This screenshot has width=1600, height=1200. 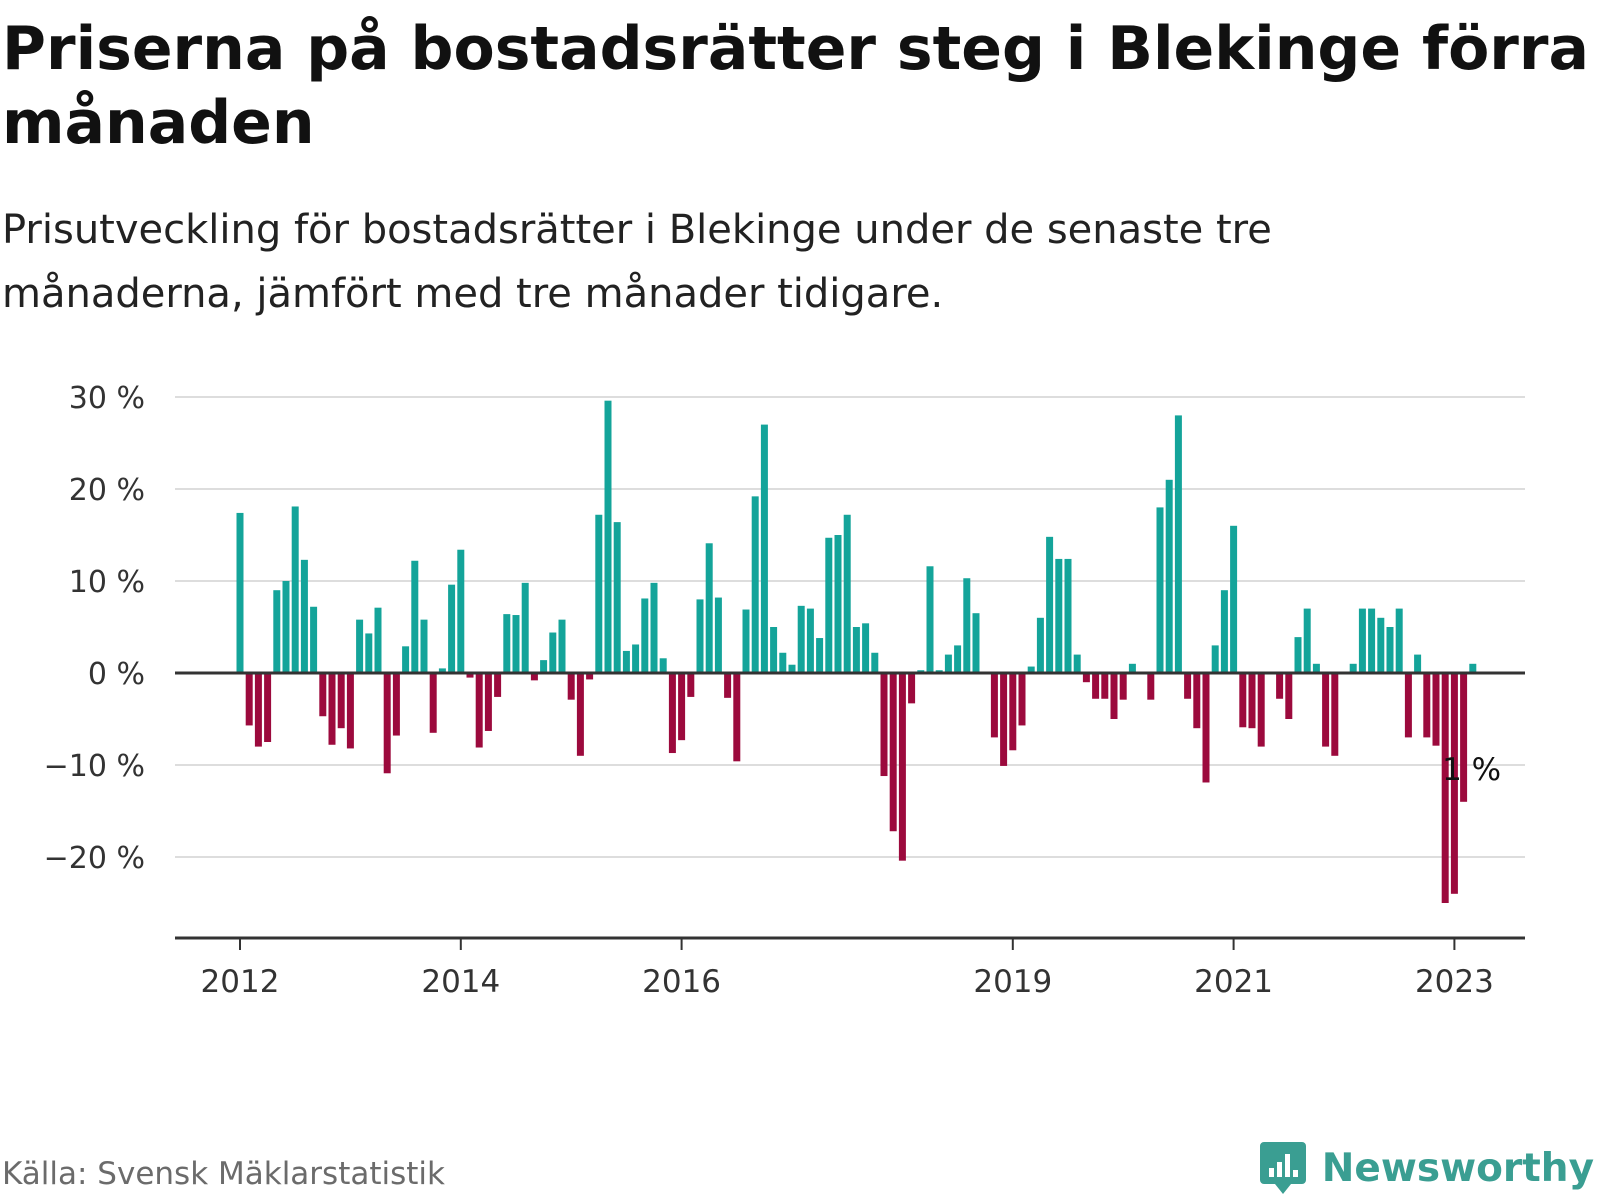 What do you see at coordinates (1426, 1168) in the screenshot?
I see `brand-logo: Newsworthy` at bounding box center [1426, 1168].